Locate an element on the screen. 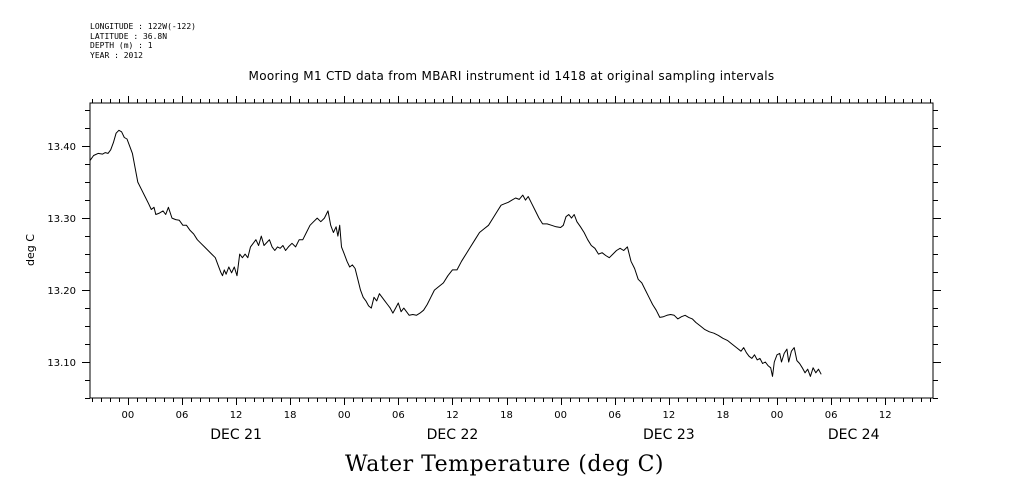  y-tick-label: 13.20 is located at coordinates (61, 291).